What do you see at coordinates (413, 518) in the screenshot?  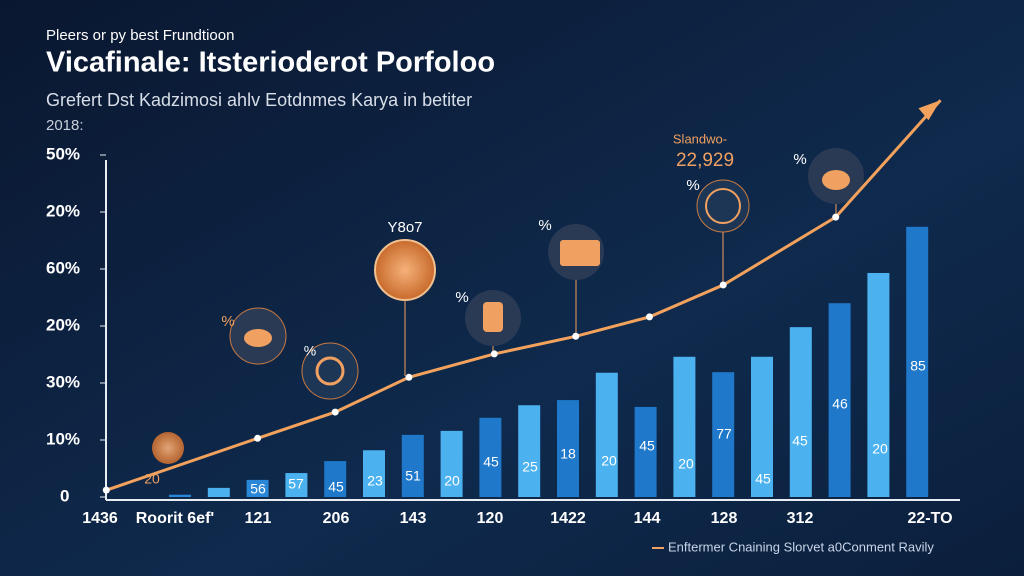 I see `x-tick-label: 143` at bounding box center [413, 518].